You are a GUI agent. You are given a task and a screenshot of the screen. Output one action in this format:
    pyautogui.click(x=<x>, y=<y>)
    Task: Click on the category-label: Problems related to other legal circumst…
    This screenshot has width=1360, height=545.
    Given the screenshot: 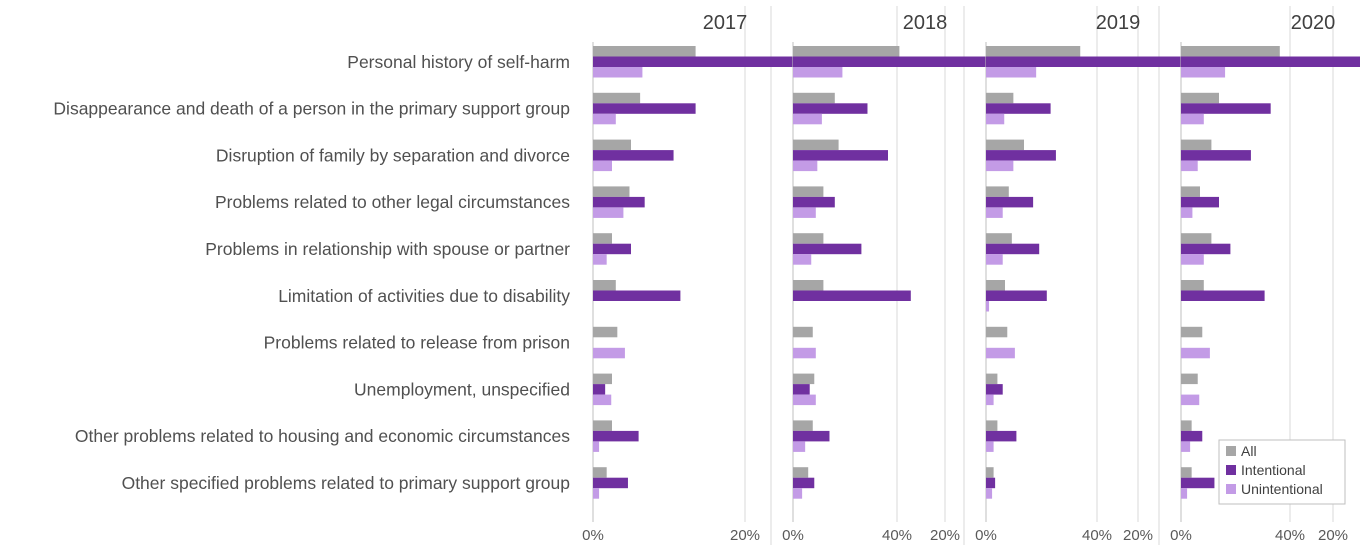 What is the action you would take?
    pyautogui.click(x=392, y=202)
    